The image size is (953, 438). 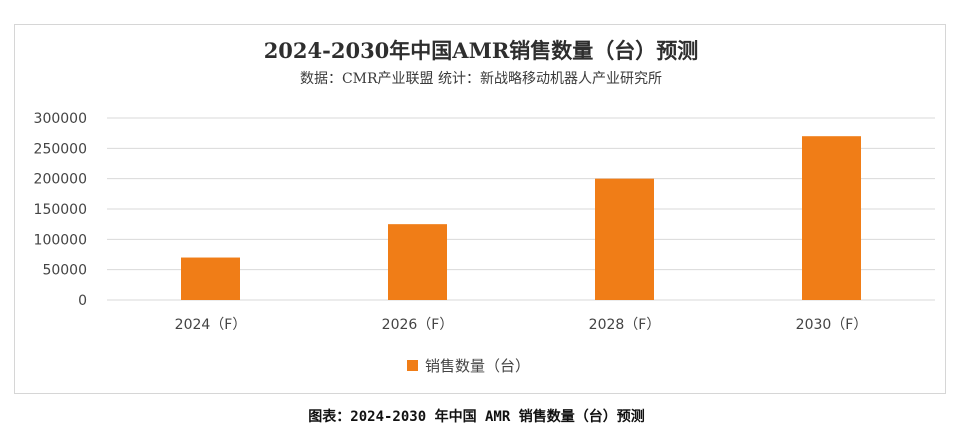 I want to click on legend: 销售数量（台）, so click(x=468, y=366).